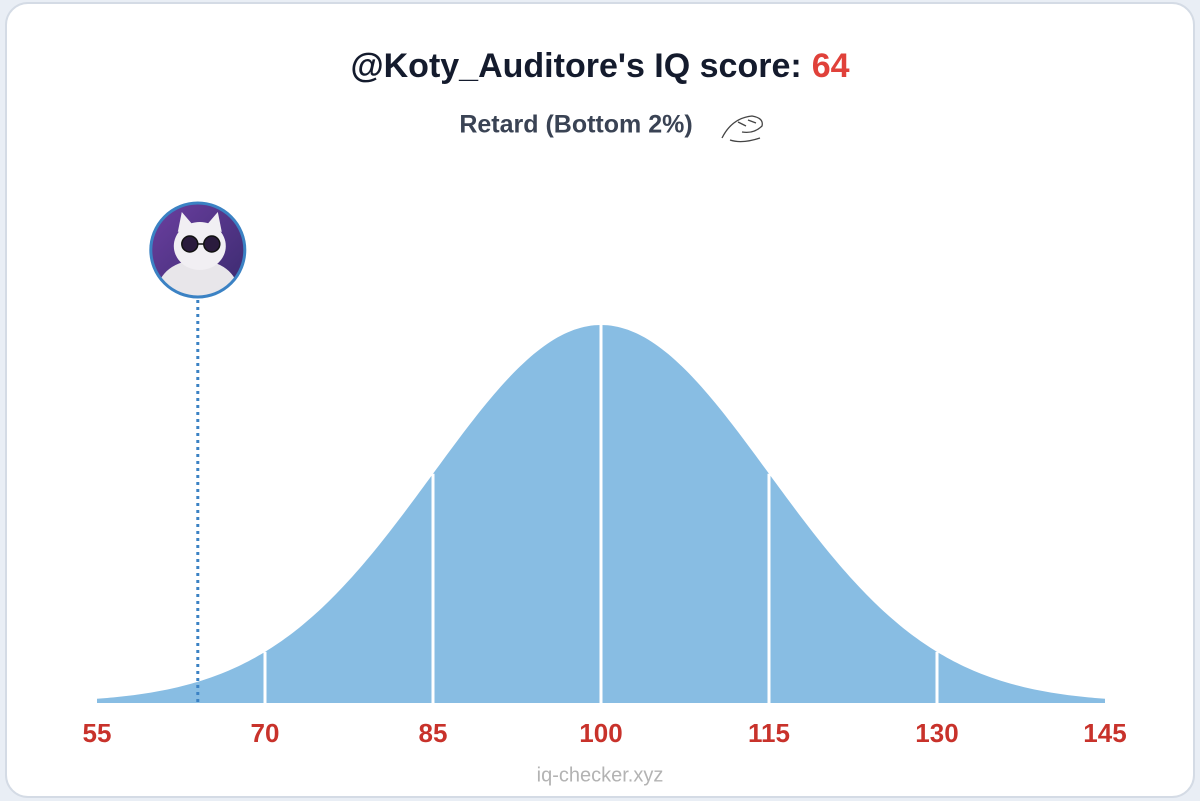 This screenshot has width=1200, height=801. Describe the element at coordinates (769, 733) in the screenshot. I see `x-tick-label: 115` at that location.